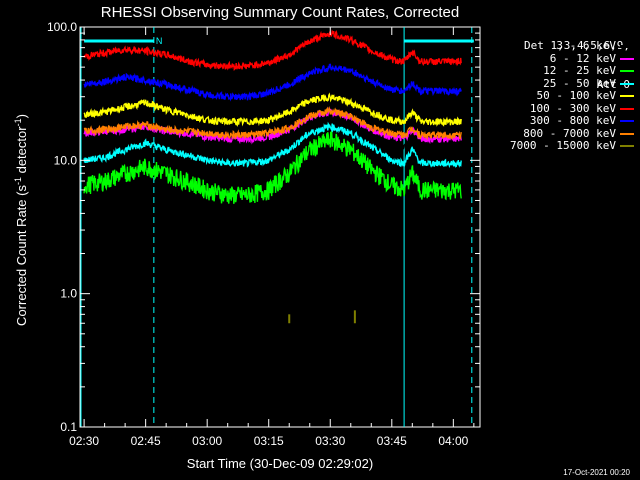  Describe the element at coordinates (18, 122) in the screenshot. I see `y-axis-label-sup2: -1` at that location.